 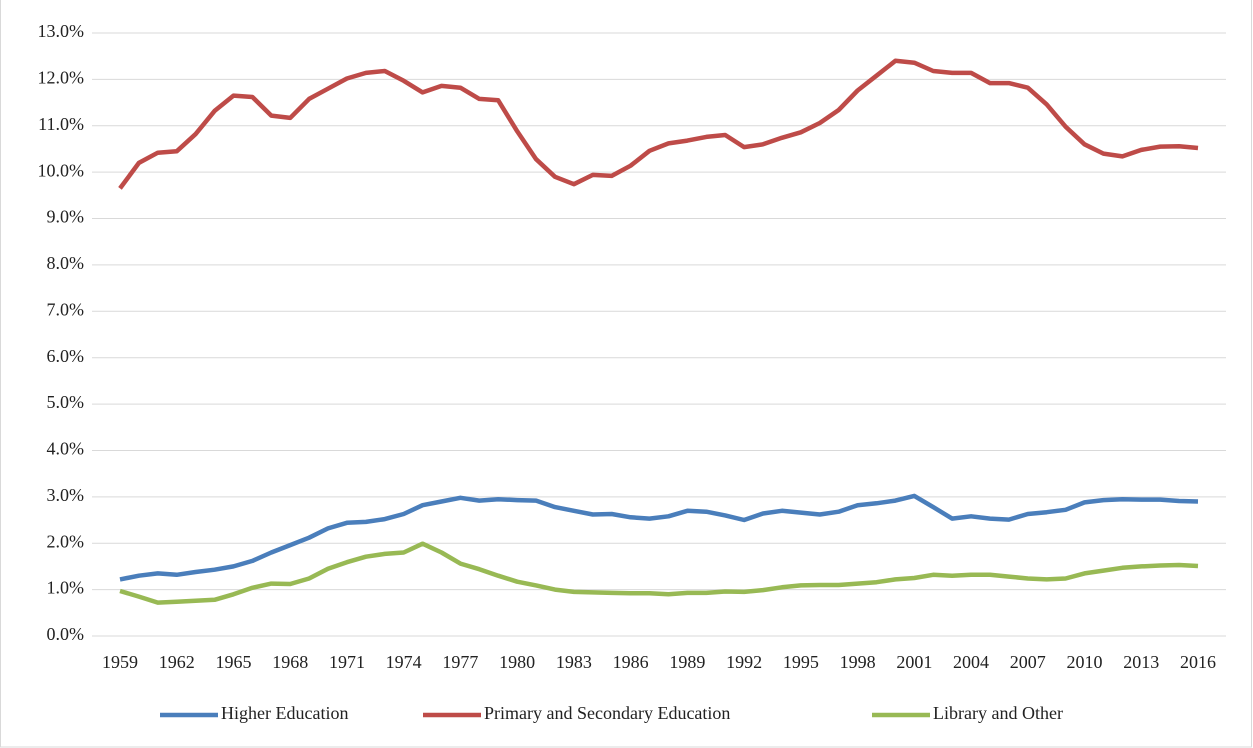 I want to click on x-tick-label: 1986, so click(x=631, y=662).